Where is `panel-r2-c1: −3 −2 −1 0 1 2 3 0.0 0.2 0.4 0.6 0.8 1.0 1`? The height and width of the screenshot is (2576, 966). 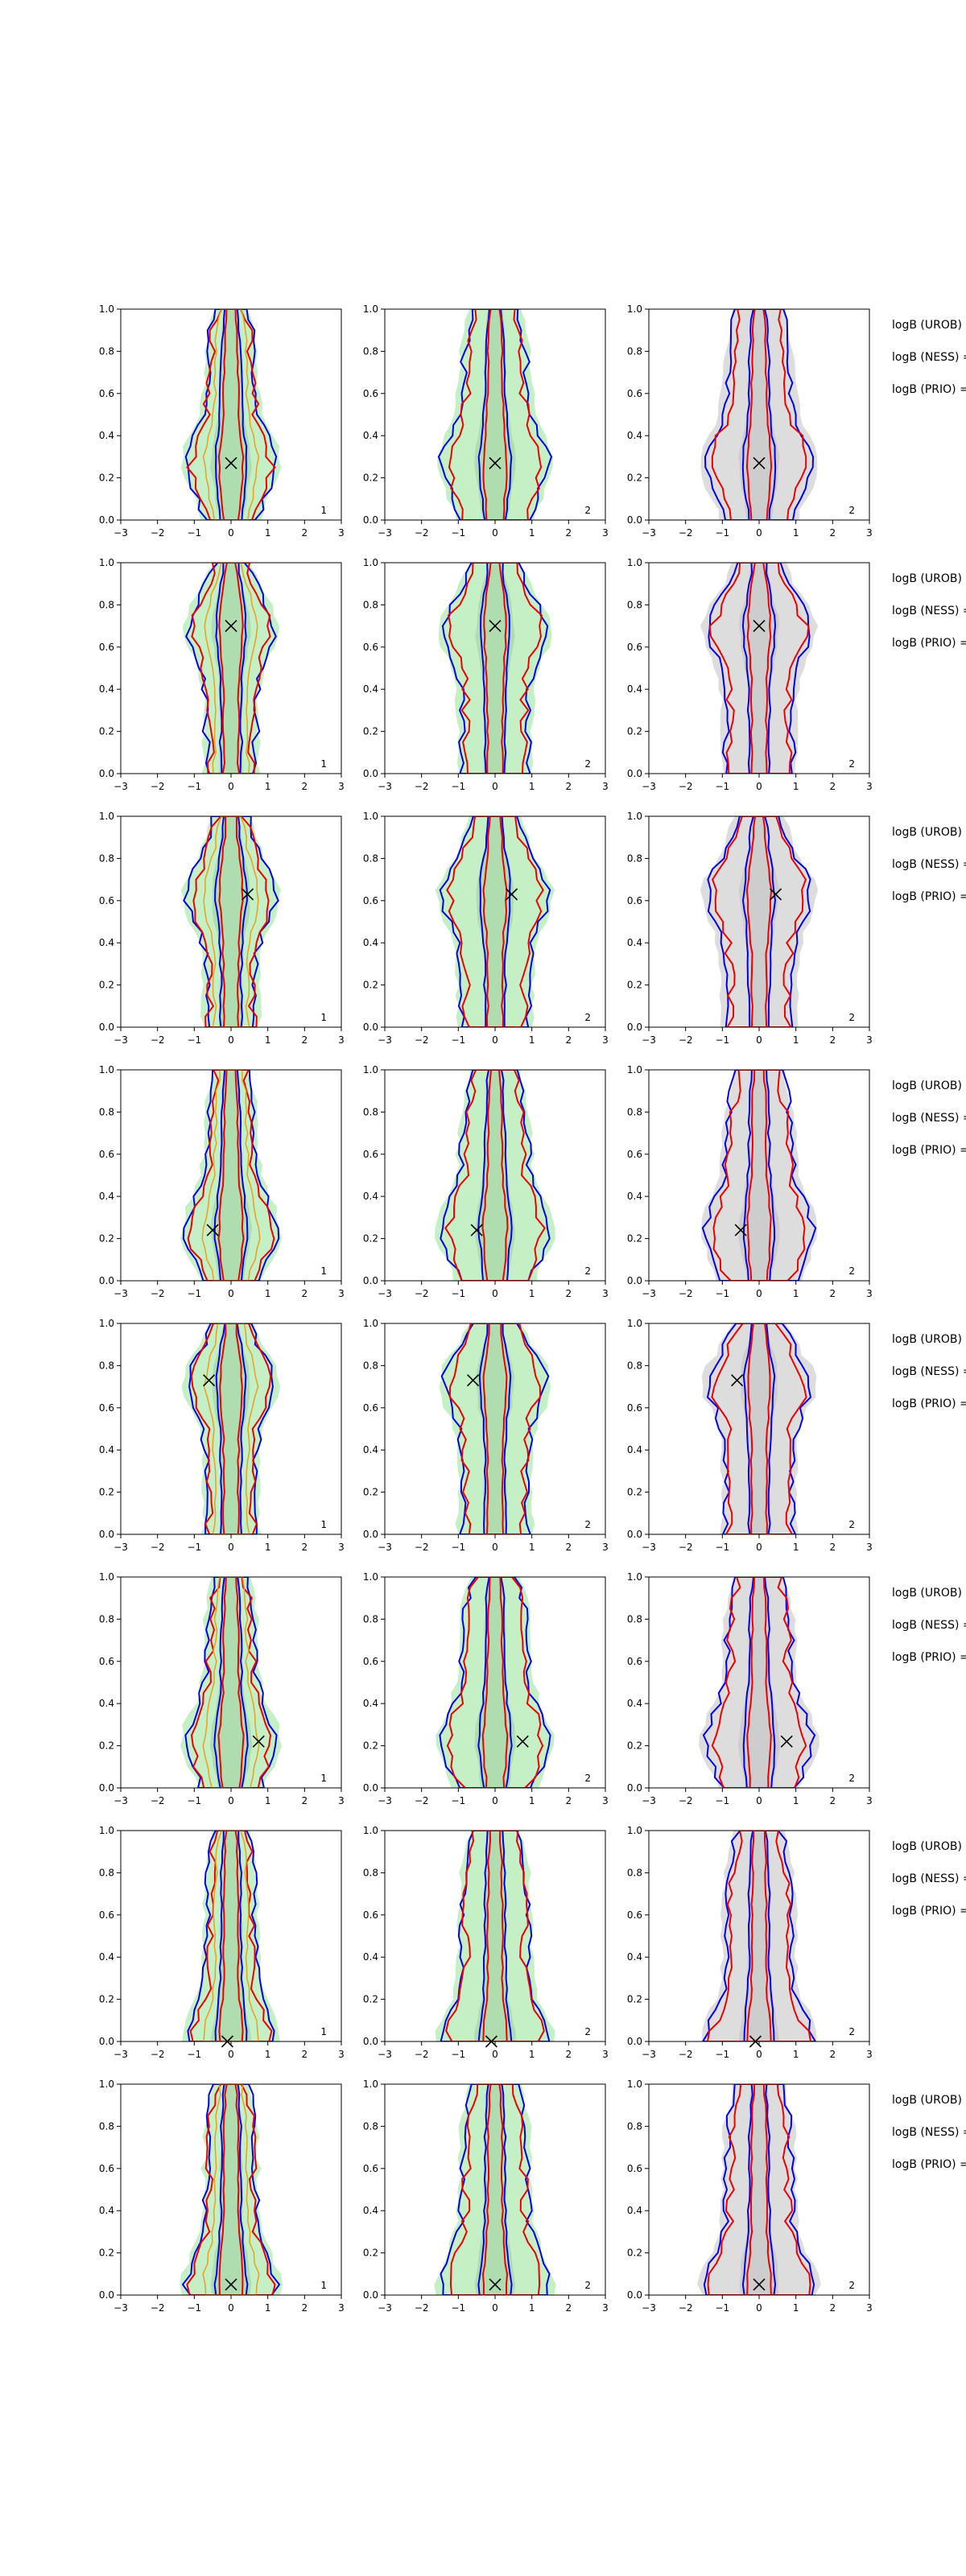 panel-r2-c1: −3 −2 −1 0 1 2 3 0.0 0.2 0.4 0.6 0.8 1.0 1 is located at coordinates (222, 674).